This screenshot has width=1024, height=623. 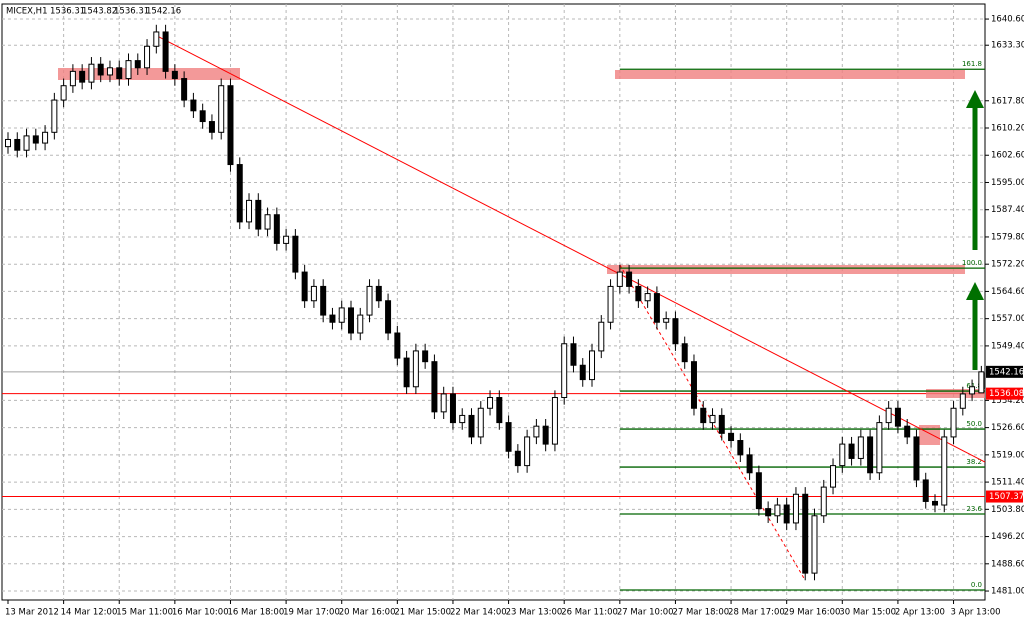 What do you see at coordinates (144, 613) in the screenshot?
I see `x-tick-label: 15 Mar 11:00` at bounding box center [144, 613].